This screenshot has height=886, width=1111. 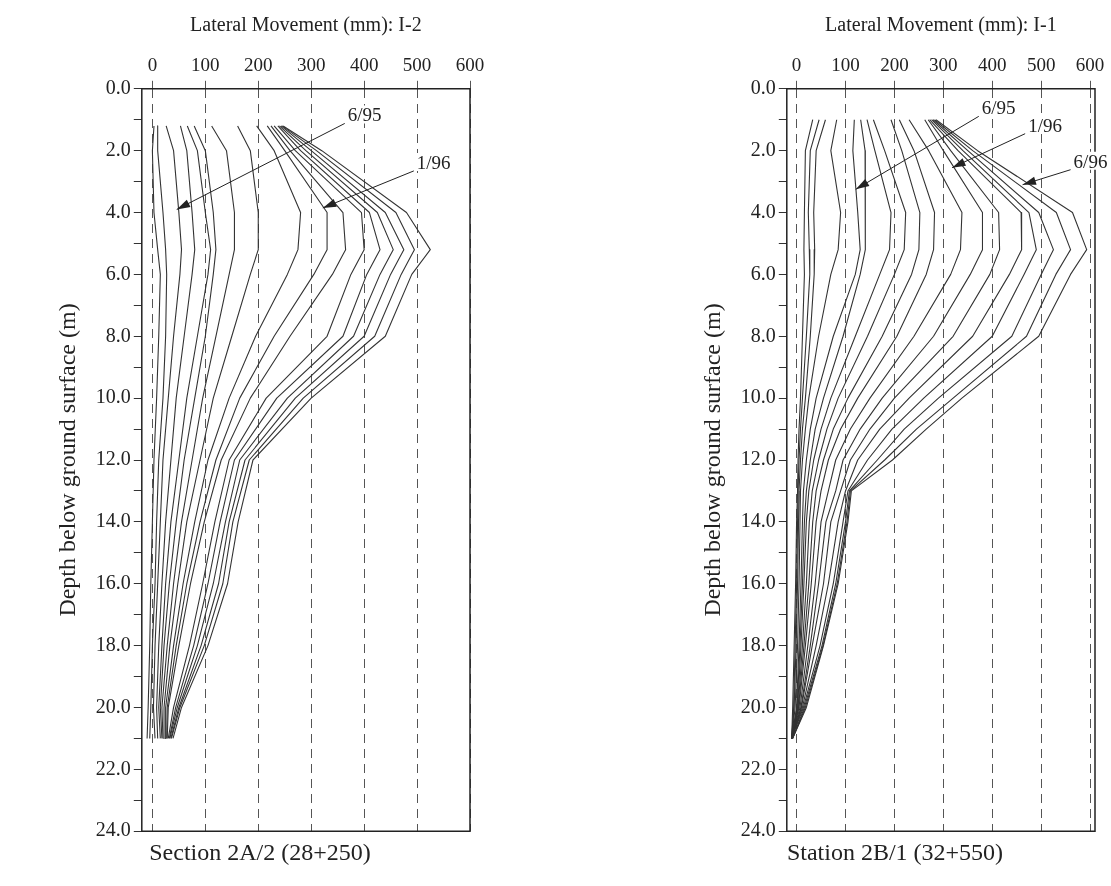 I want to click on x-axis-title: Lateral Movement (mm): I-2, so click(x=306, y=25).